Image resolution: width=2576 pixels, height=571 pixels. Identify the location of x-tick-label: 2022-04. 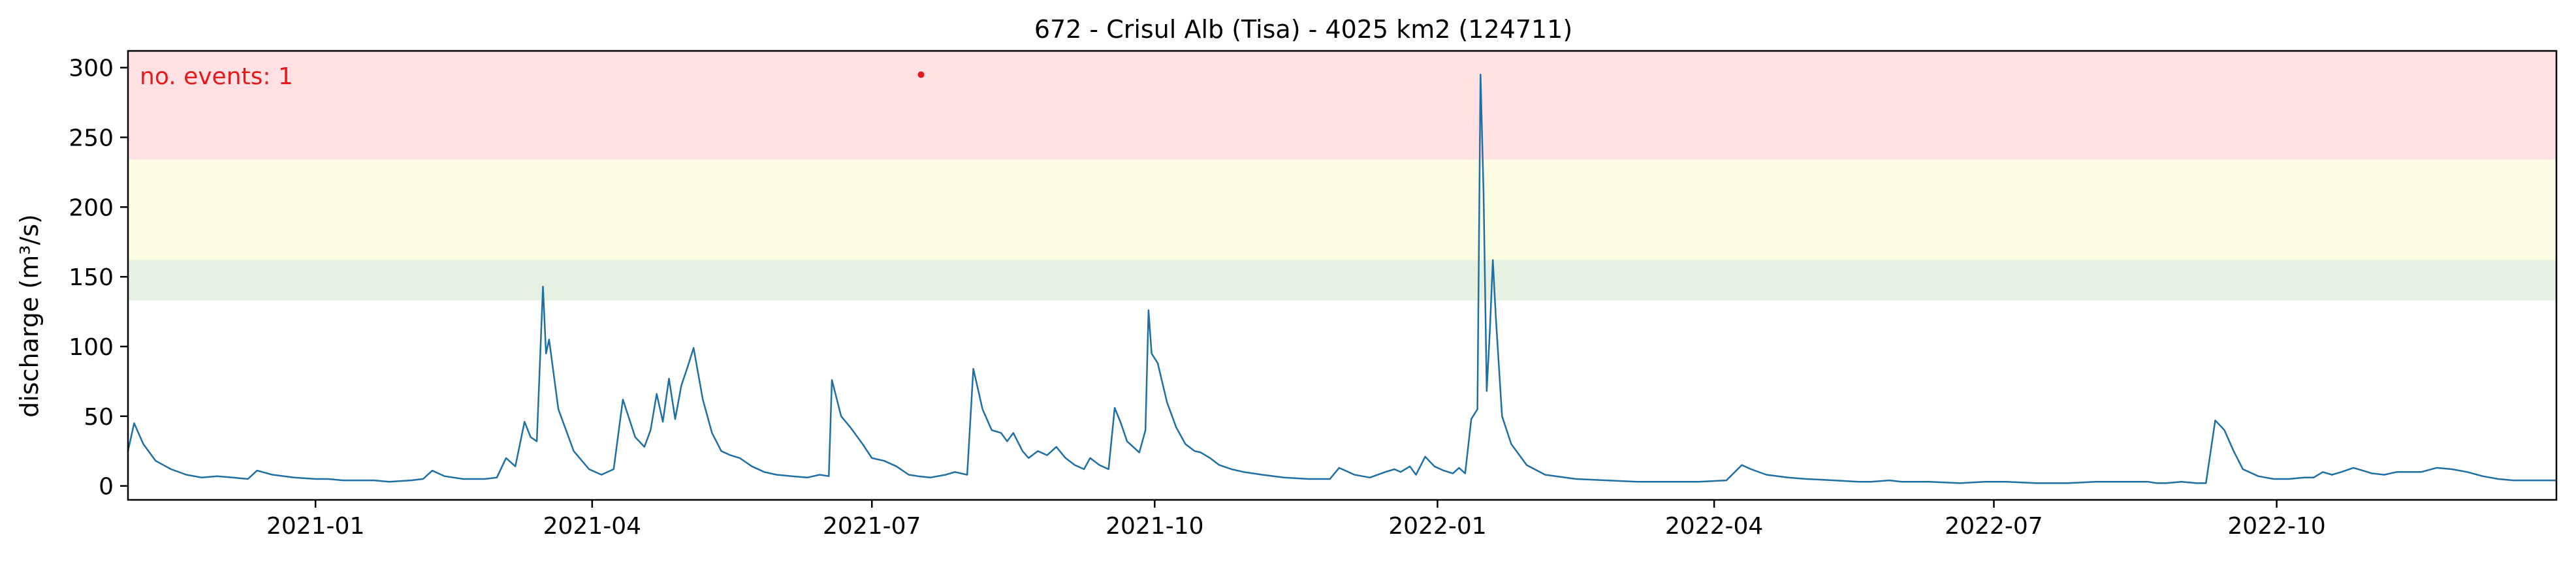
(1714, 526).